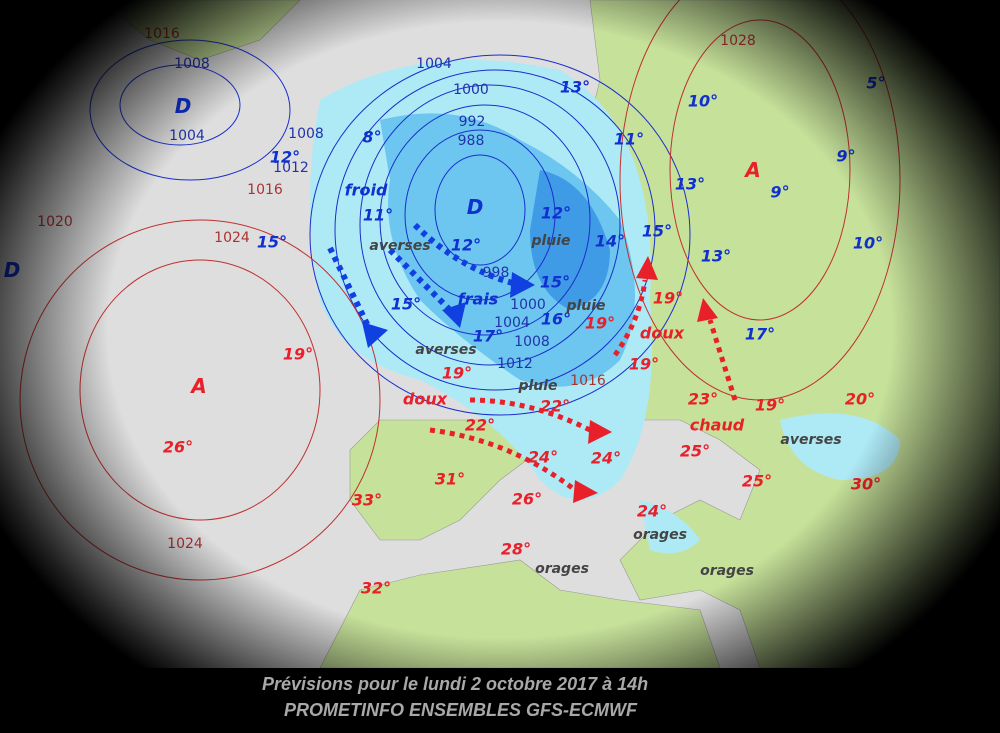  Describe the element at coordinates (471, 141) in the screenshot. I see `isobar-label: 988` at that location.